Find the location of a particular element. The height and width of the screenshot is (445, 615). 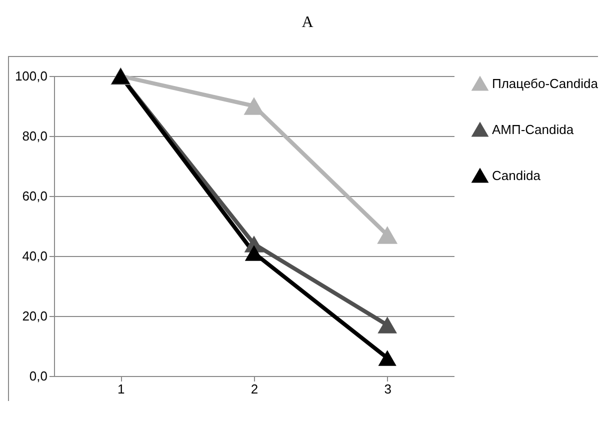

y-tick-label: 60,0 is located at coordinates (35, 196).